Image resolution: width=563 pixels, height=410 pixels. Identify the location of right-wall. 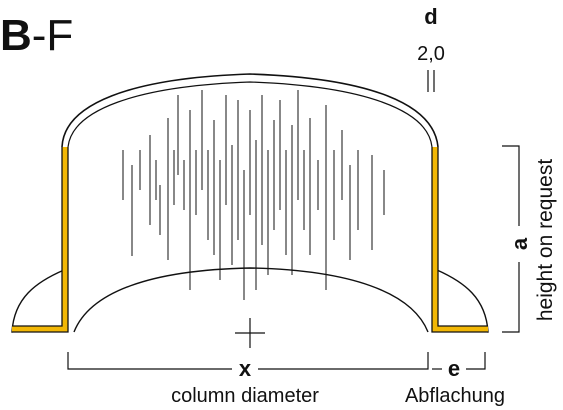
(459, 240).